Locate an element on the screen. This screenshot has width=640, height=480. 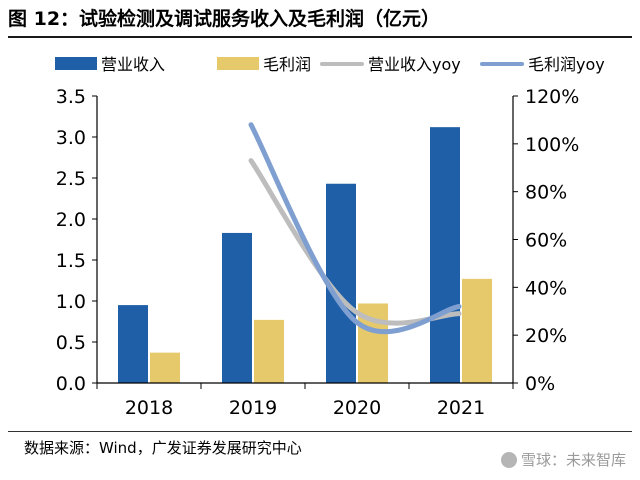
left-tick-label: 2.0 is located at coordinates (71, 220).